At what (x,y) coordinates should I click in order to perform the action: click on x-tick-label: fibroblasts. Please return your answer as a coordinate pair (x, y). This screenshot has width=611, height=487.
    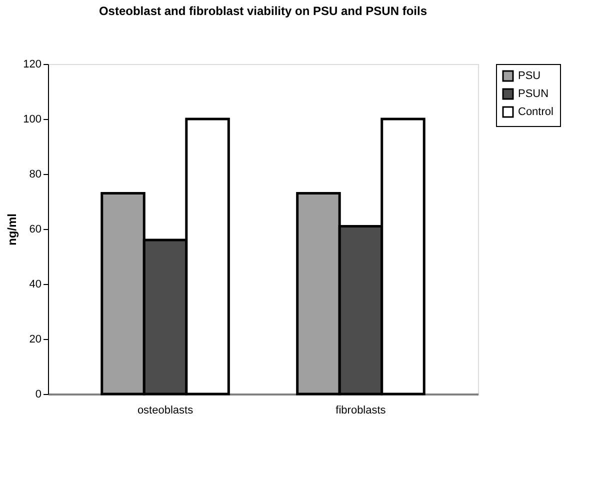
    Looking at the image, I should click on (361, 410).